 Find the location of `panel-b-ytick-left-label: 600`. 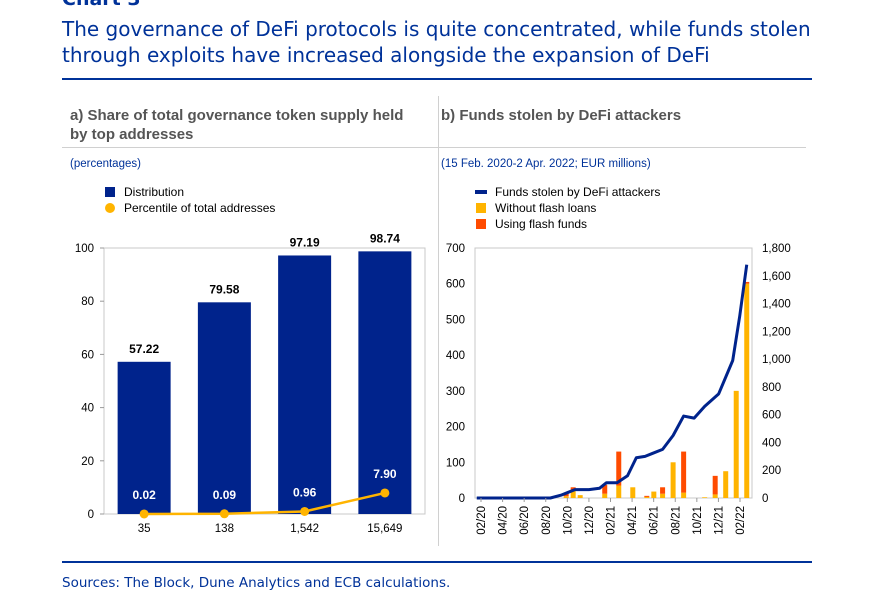

panel-b-ytick-left-label: 600 is located at coordinates (455, 285).